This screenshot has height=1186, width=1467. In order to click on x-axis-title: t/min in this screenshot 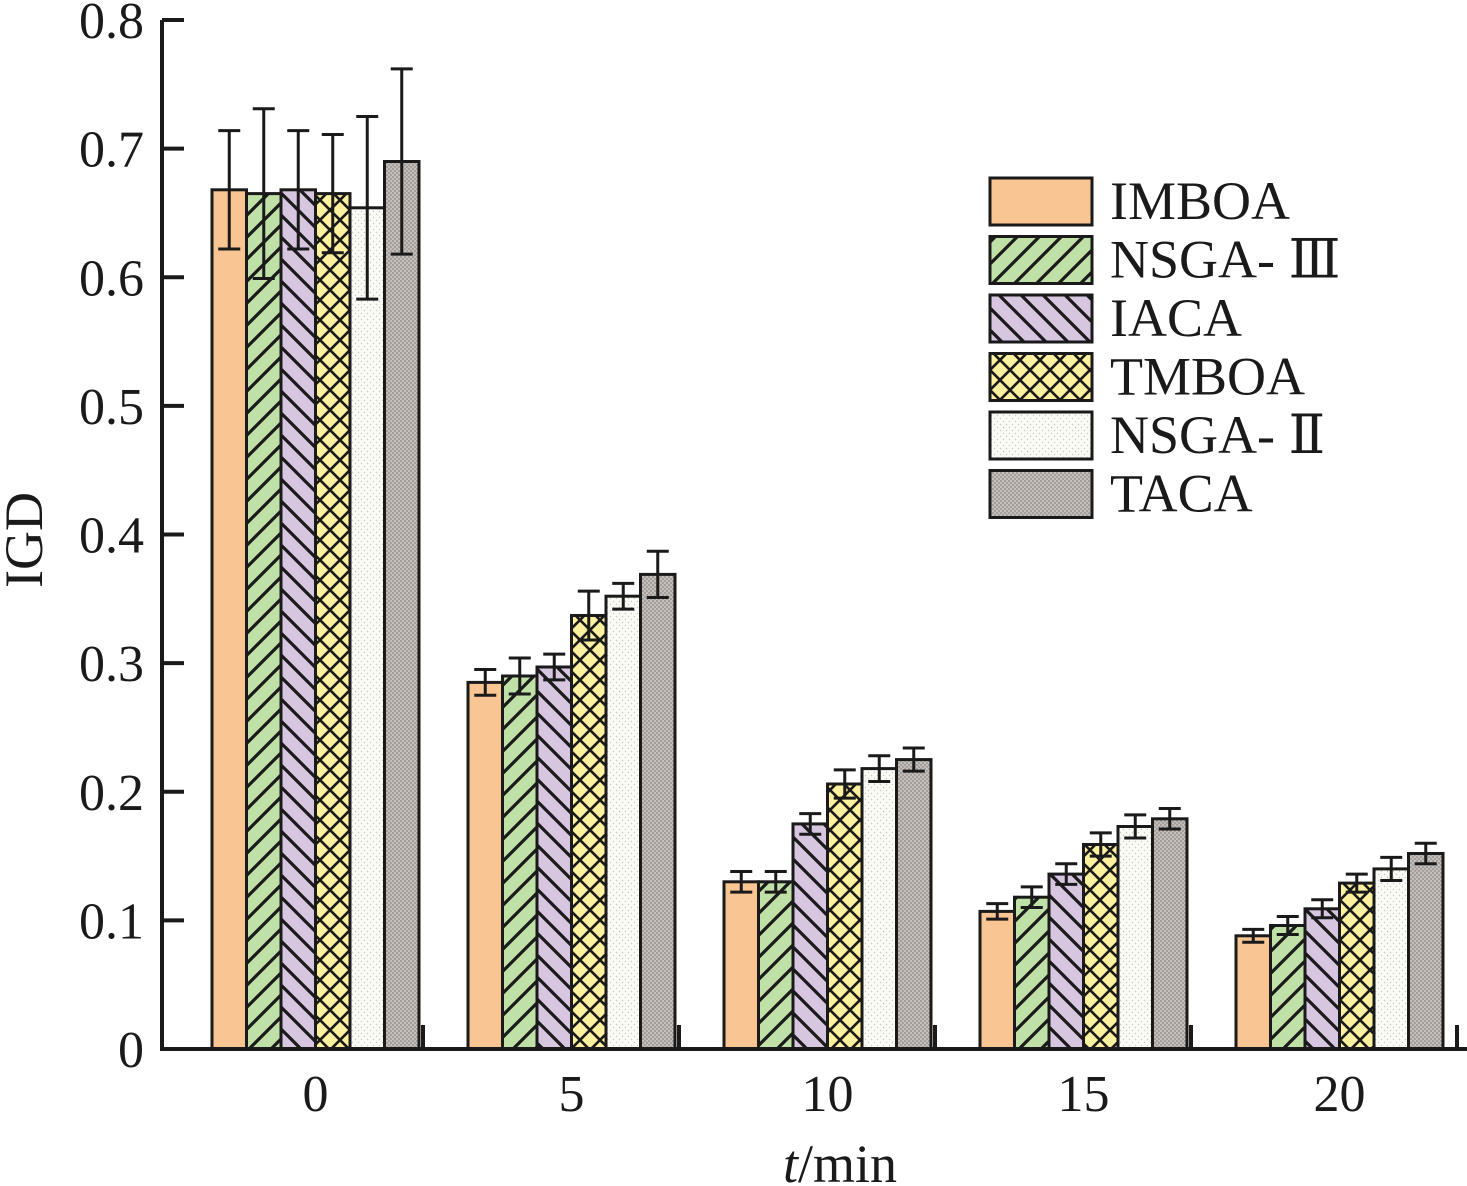, I will do `click(840, 1160)`.